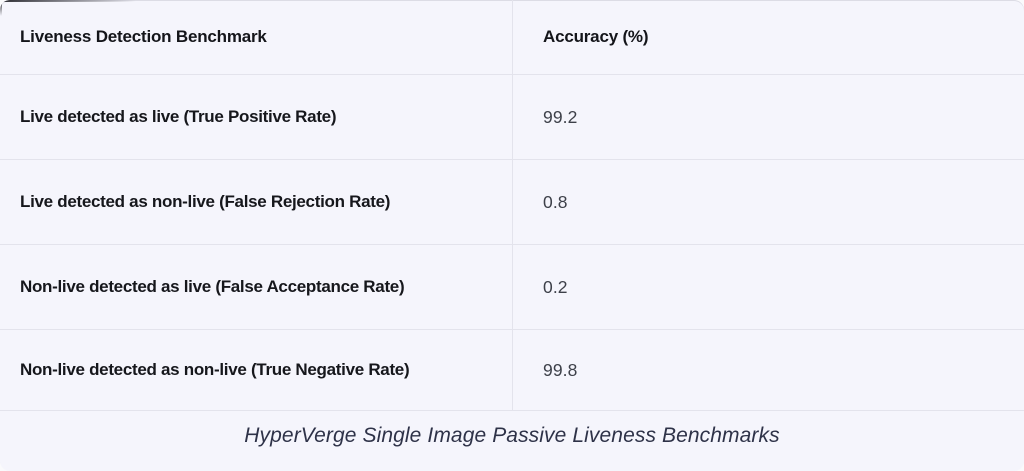 The width and height of the screenshot is (1024, 471). Describe the element at coordinates (768, 287) in the screenshot. I see `row-value-cell: 0.2` at that location.